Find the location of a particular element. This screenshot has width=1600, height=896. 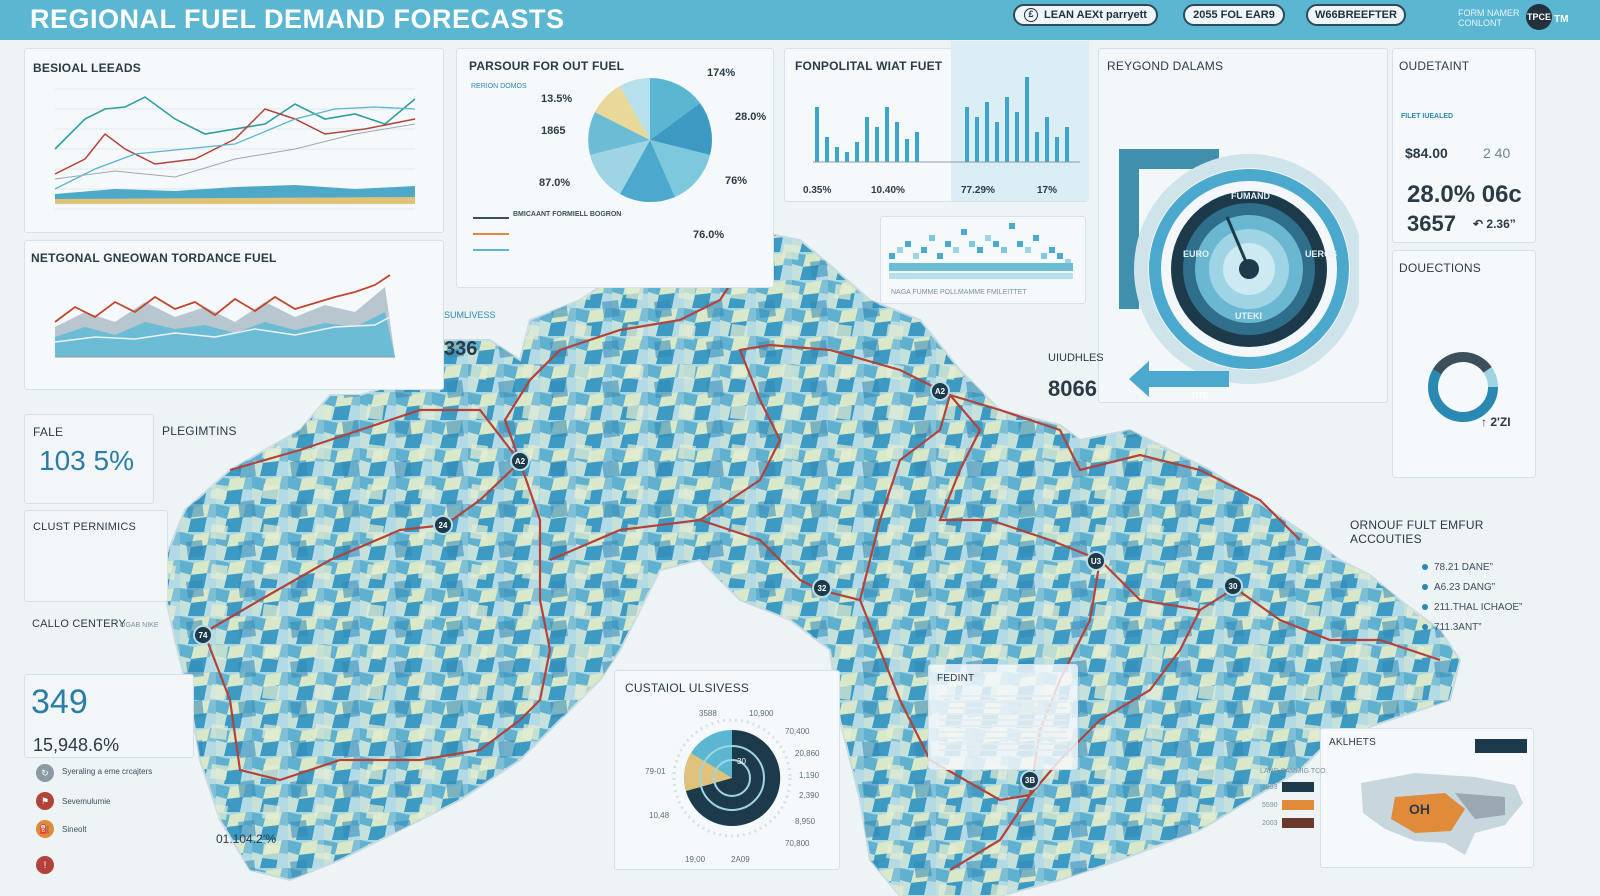

panel-title: FALE is located at coordinates (48, 432).